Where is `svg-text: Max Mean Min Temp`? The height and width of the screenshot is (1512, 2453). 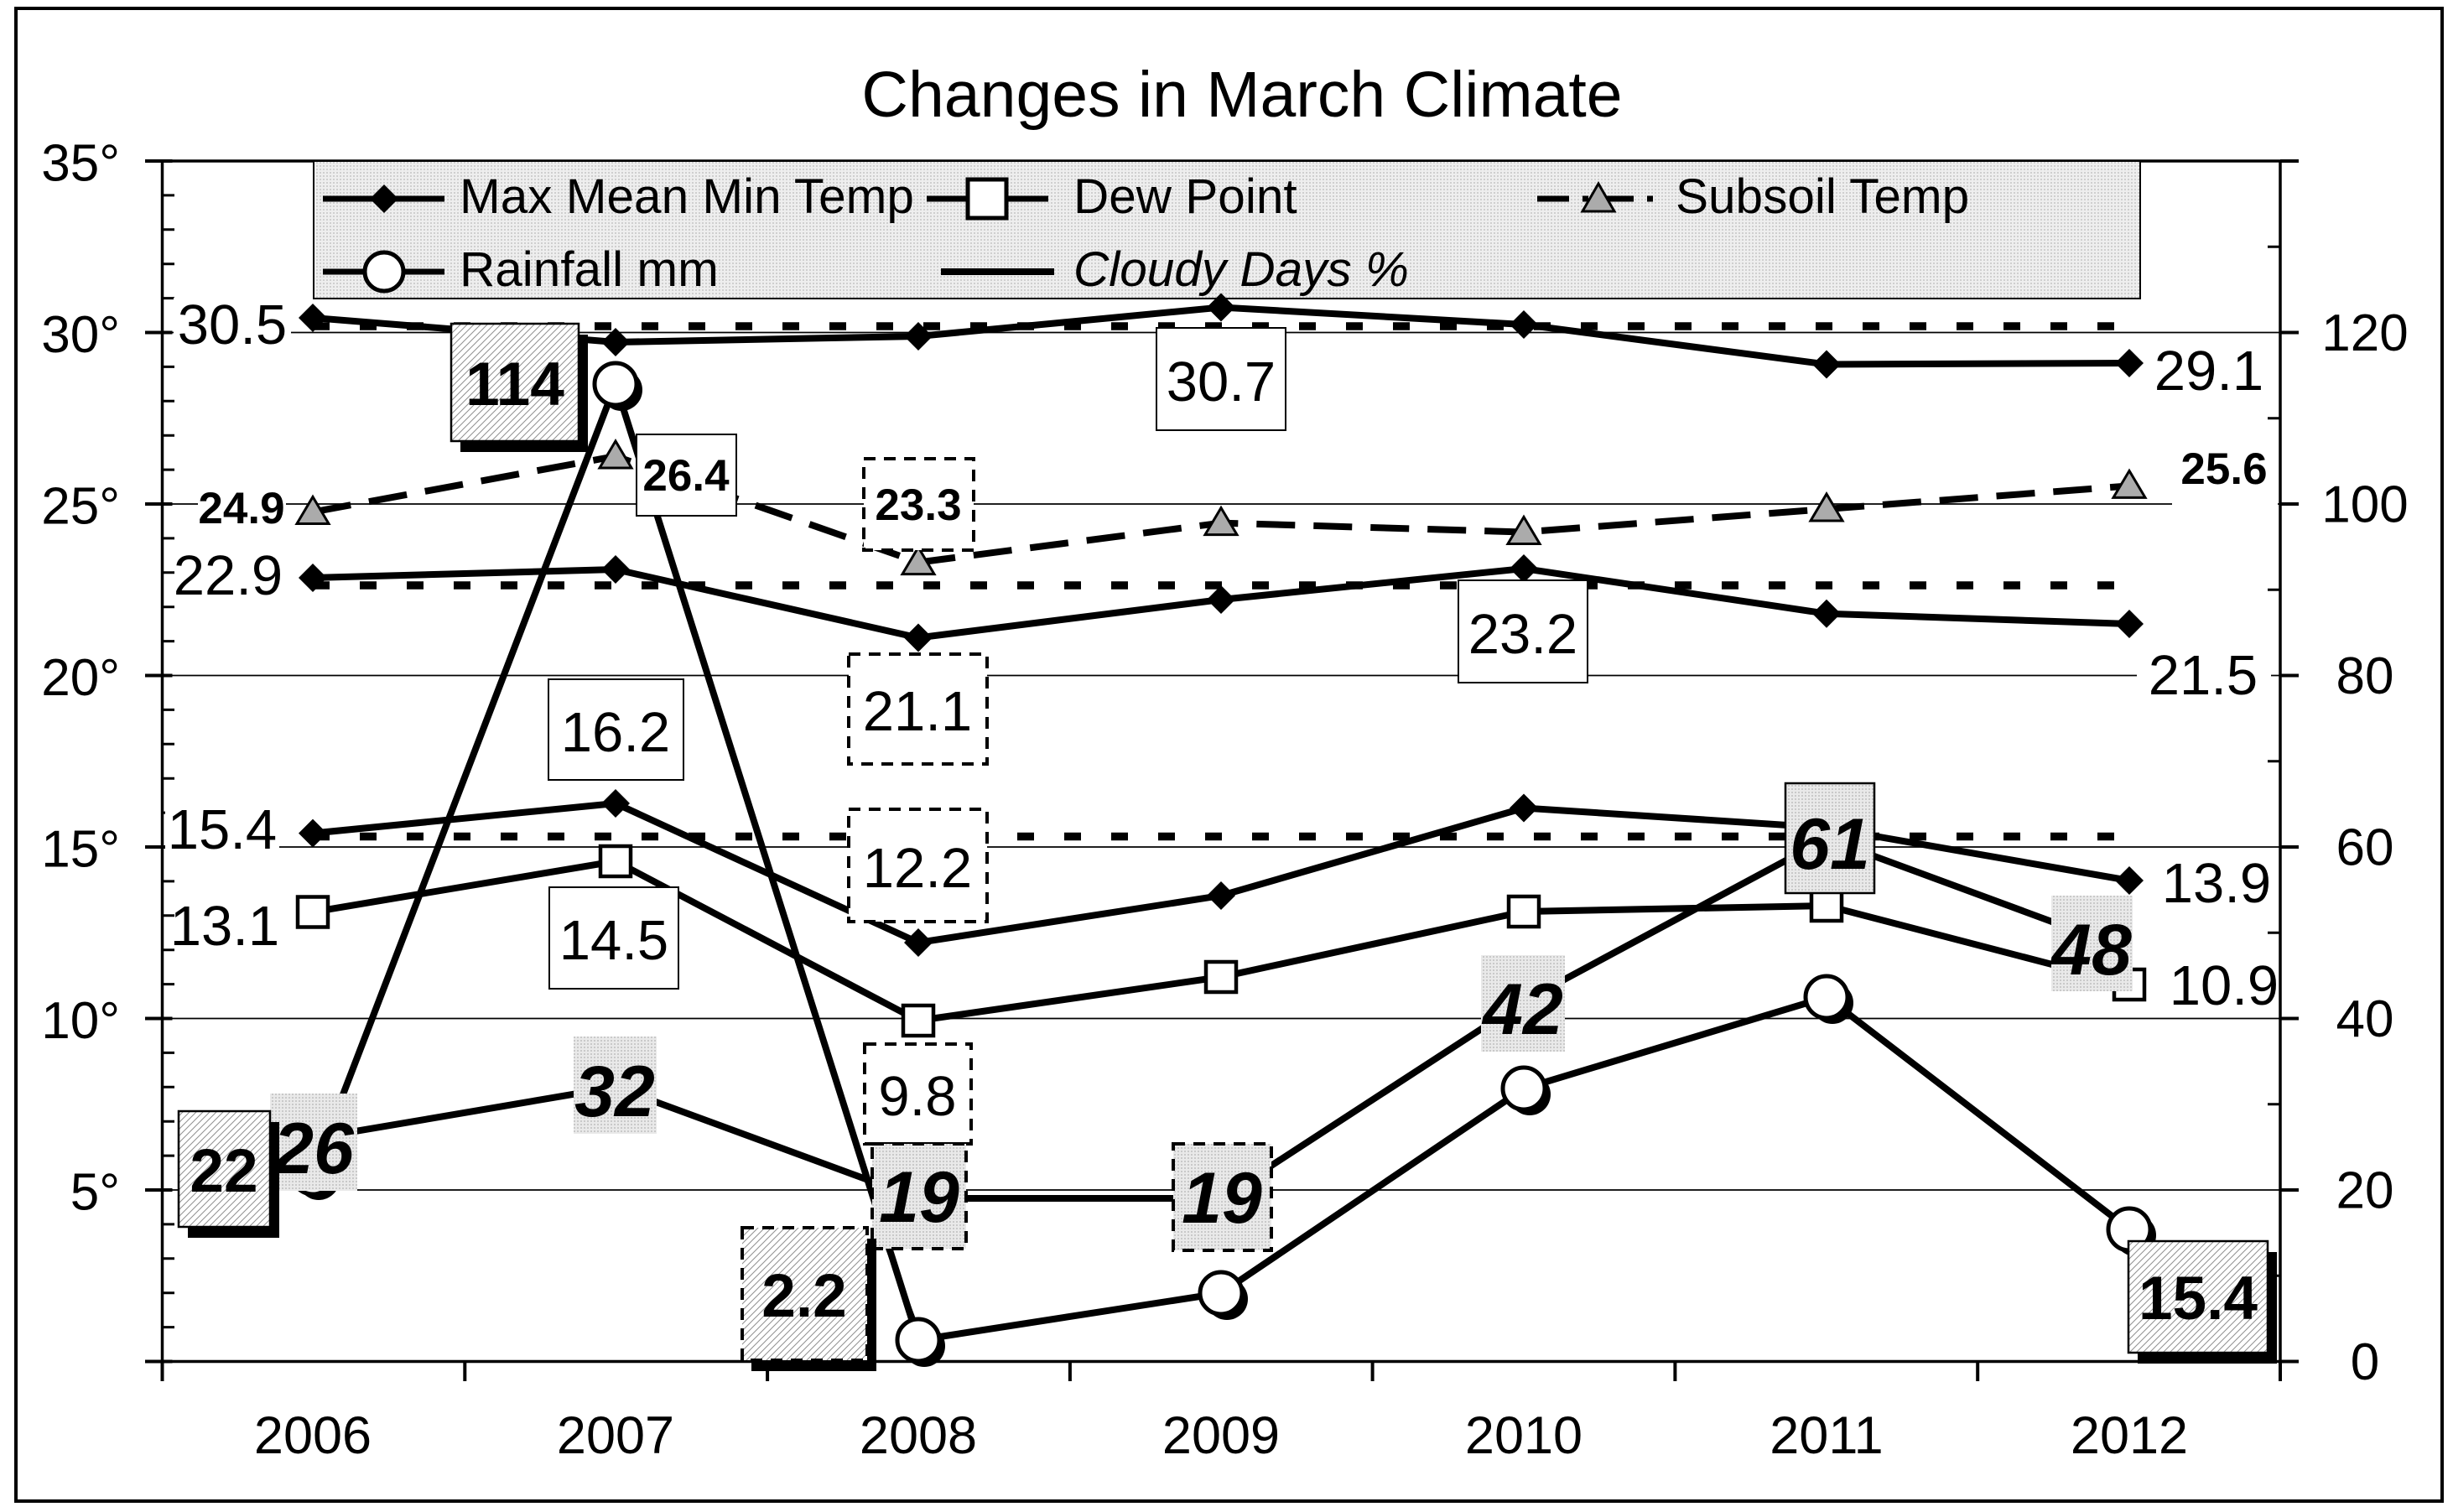 svg-text: Max Mean Min Temp is located at coordinates (687, 196).